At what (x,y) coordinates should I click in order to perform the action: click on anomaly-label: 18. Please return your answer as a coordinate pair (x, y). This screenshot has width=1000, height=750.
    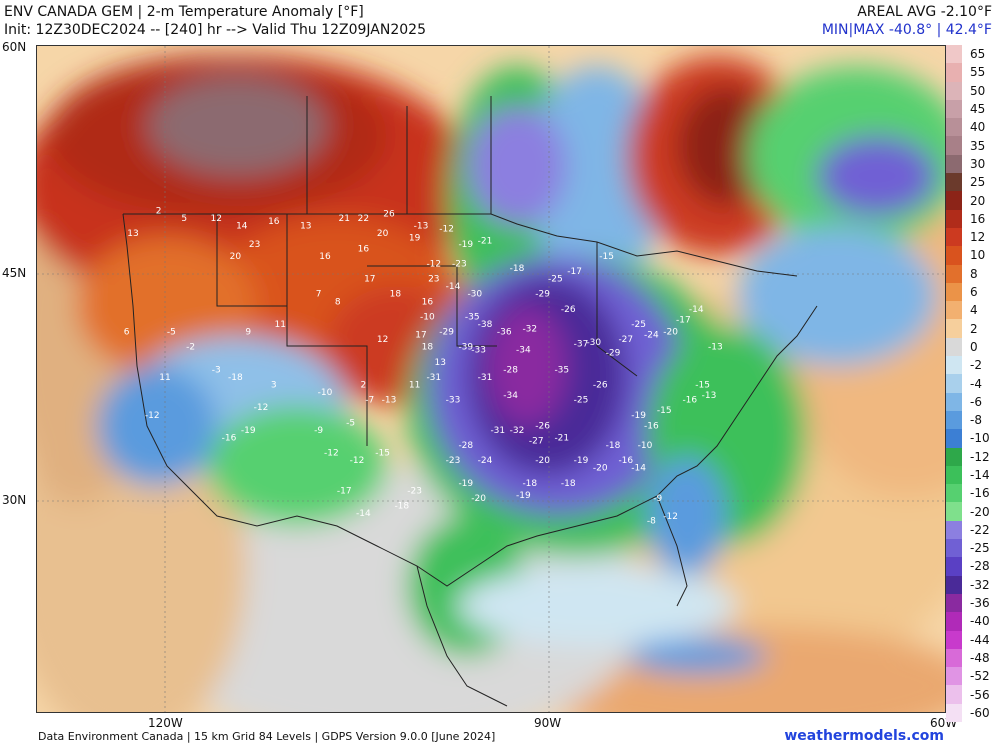
    Looking at the image, I should click on (428, 348).